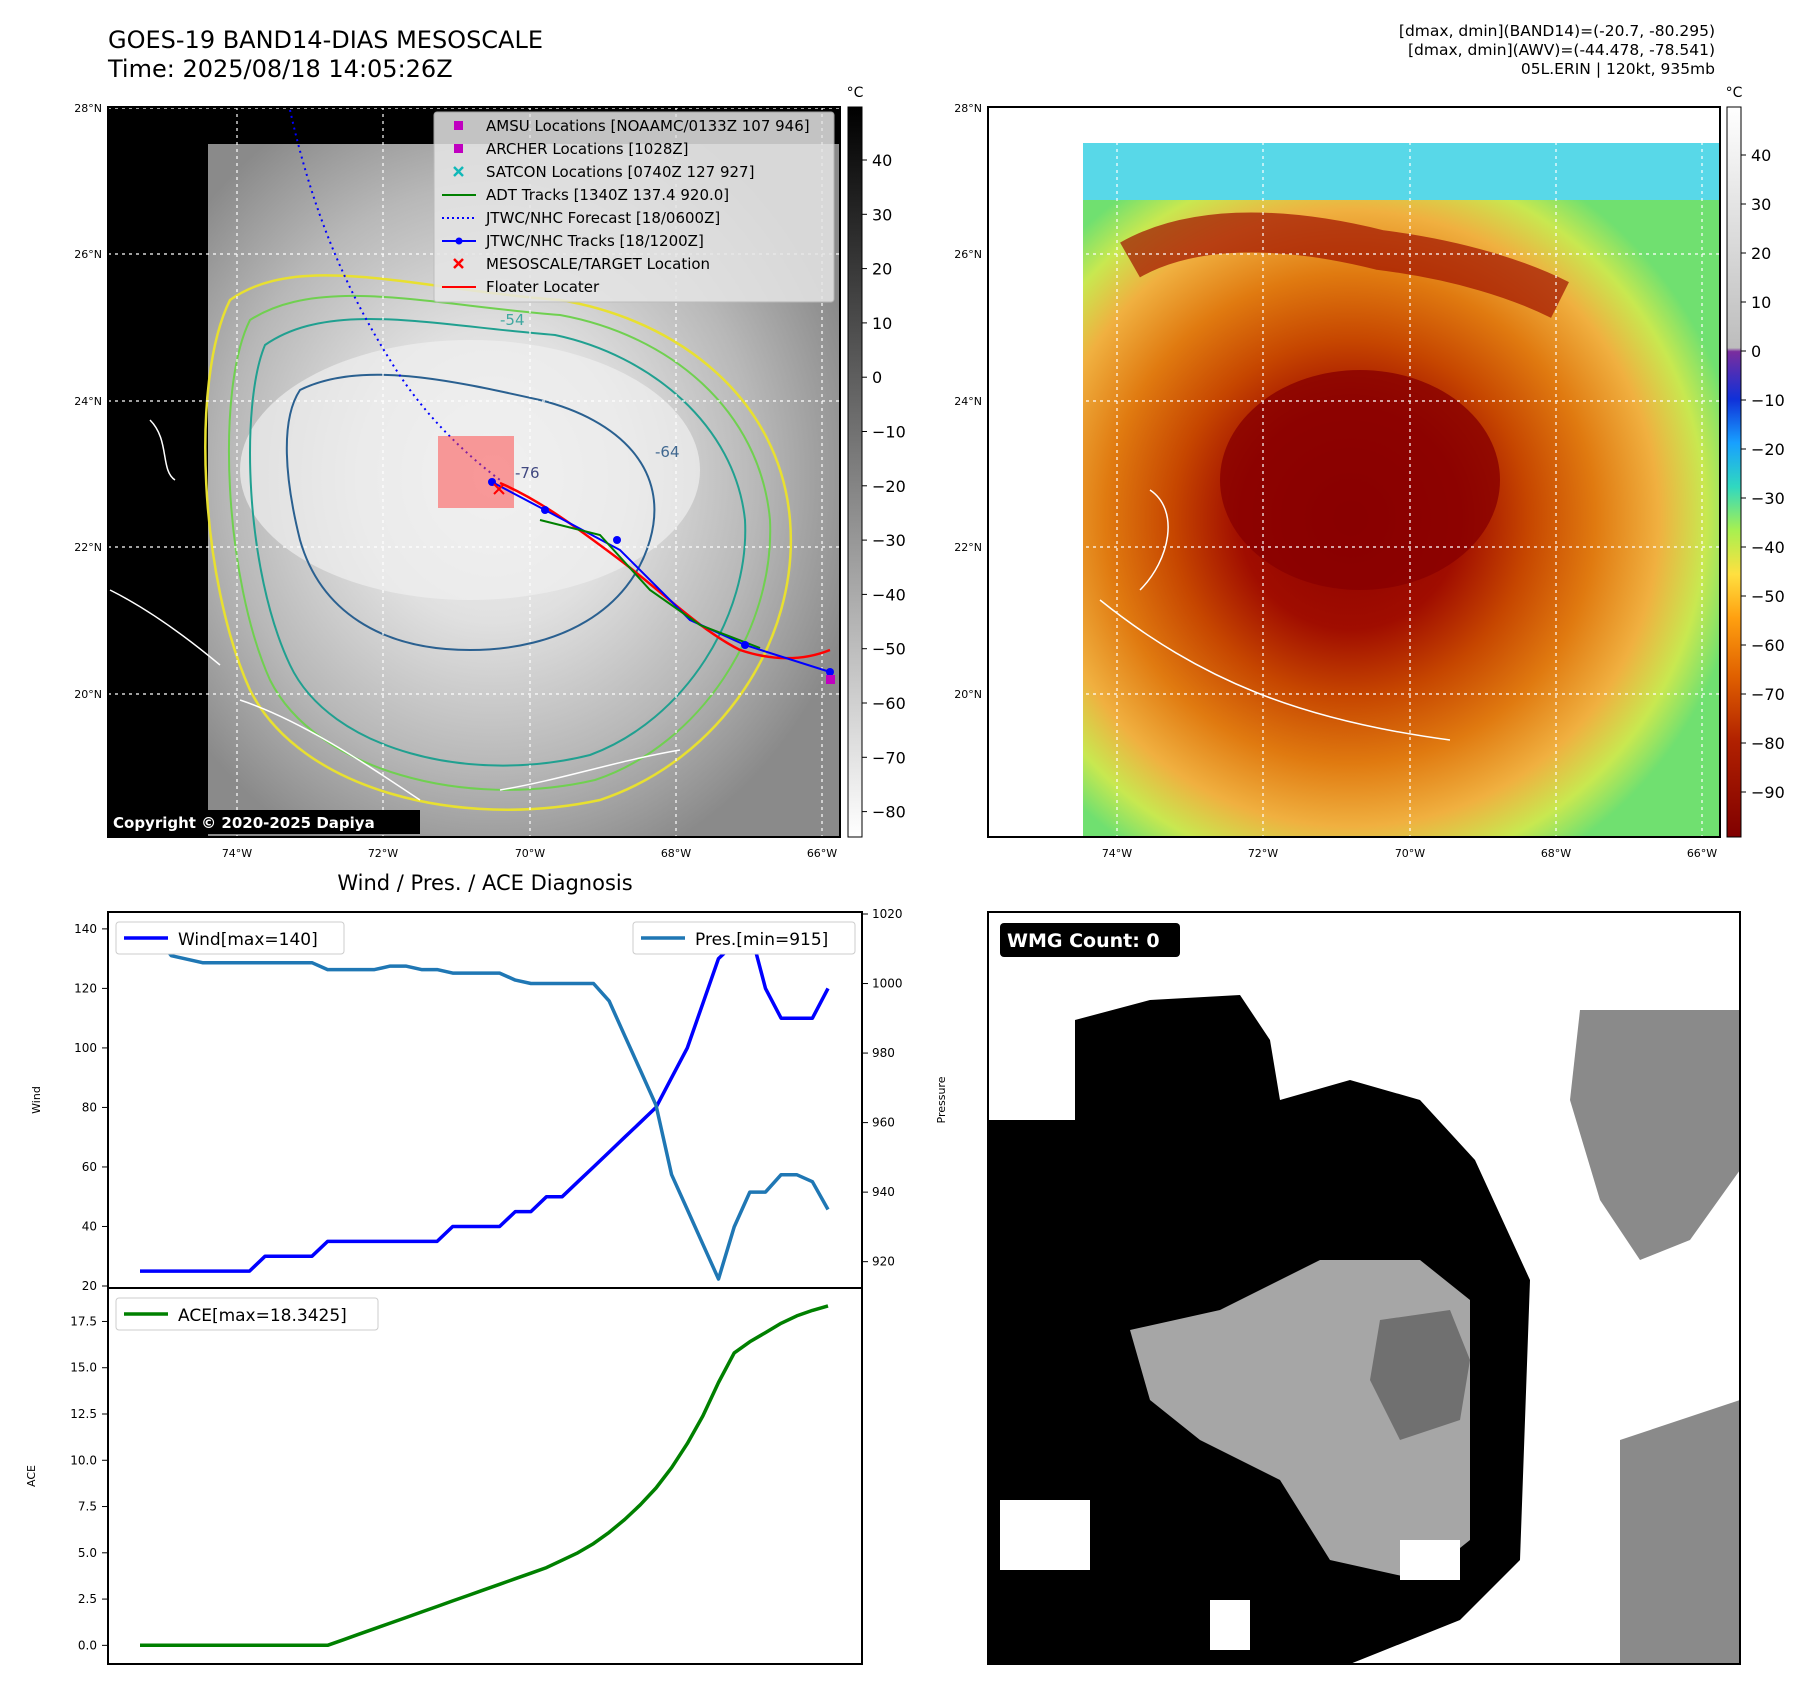 The image size is (1801, 1694). I want to click on pressure-line, so click(485, 1107).